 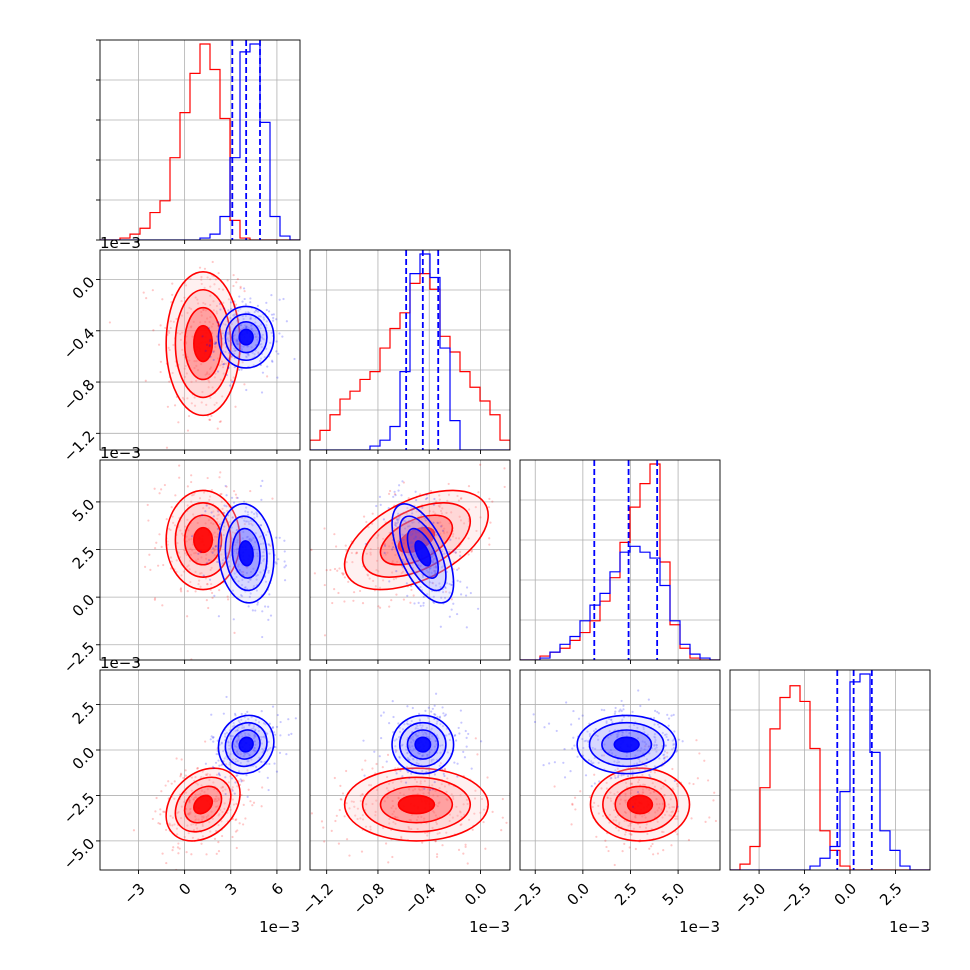 I want to click on density-level, so click(x=203, y=540).